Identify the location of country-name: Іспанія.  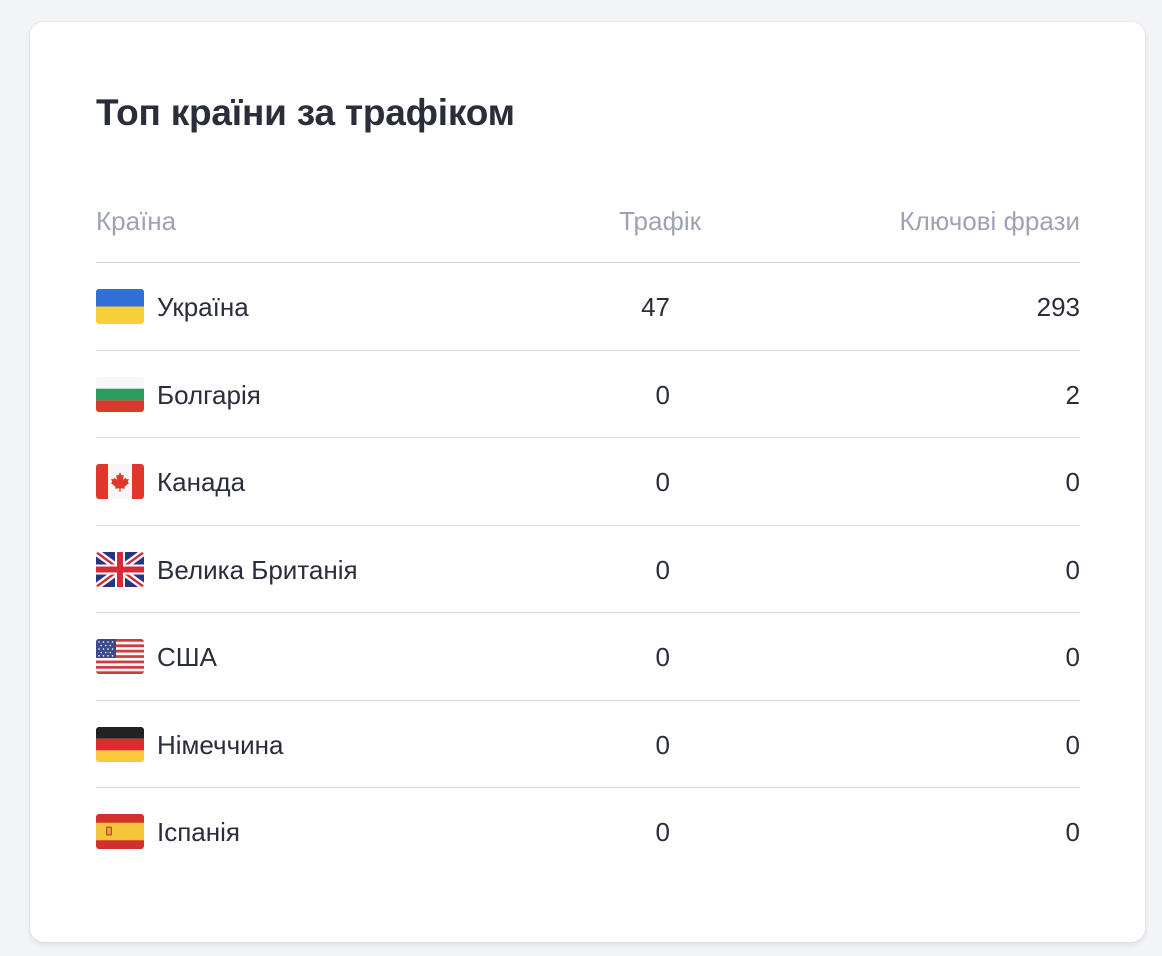
(198, 832).